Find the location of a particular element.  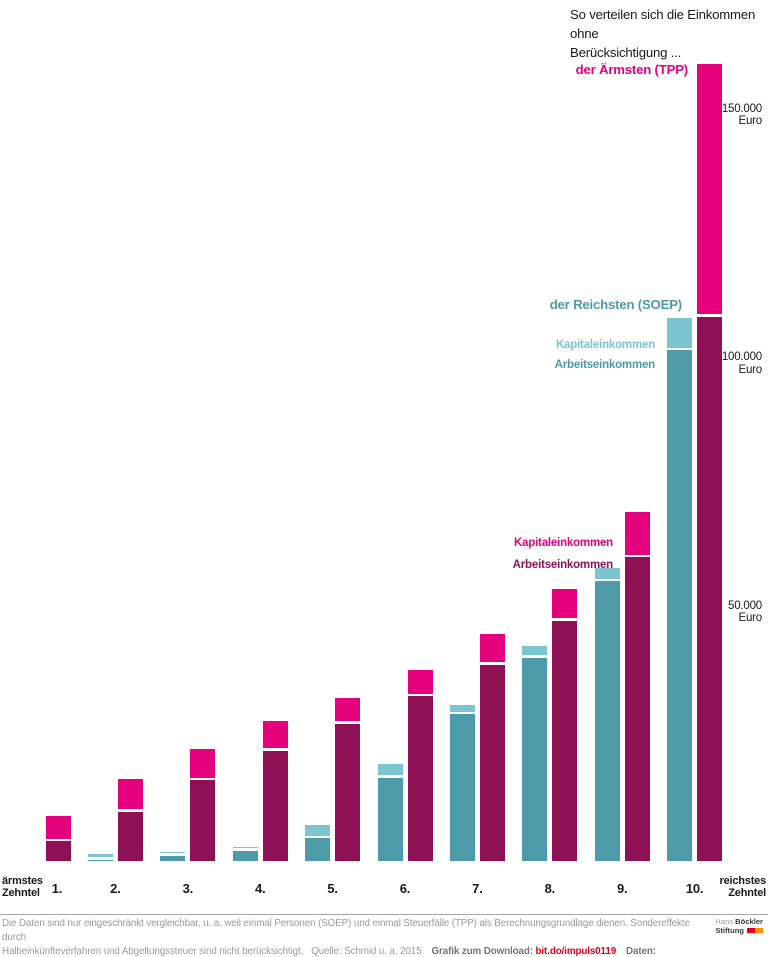

x-axis-left-label-line2: Zehntel is located at coordinates (21, 892).